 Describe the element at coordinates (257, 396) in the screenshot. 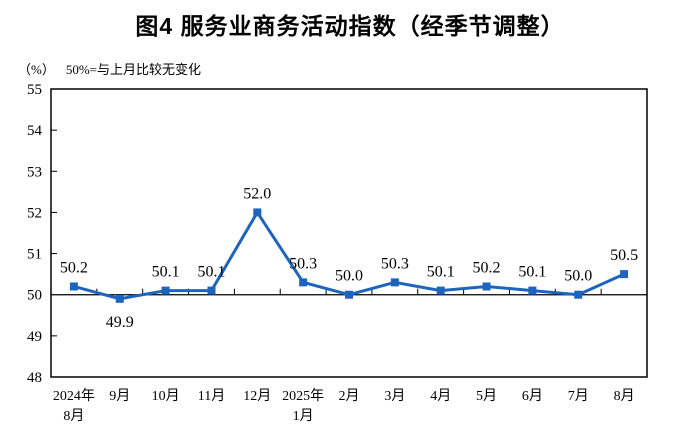

I see `x-axis-label: 12月` at that location.